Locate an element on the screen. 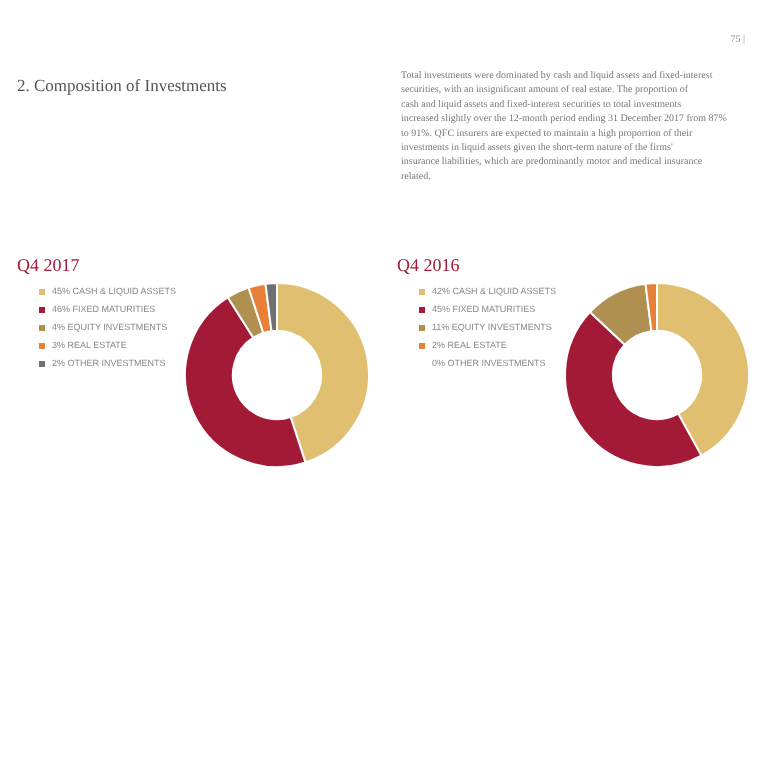 This screenshot has height=760, width=760. chart-title: Q4 2016 is located at coordinates (429, 265).